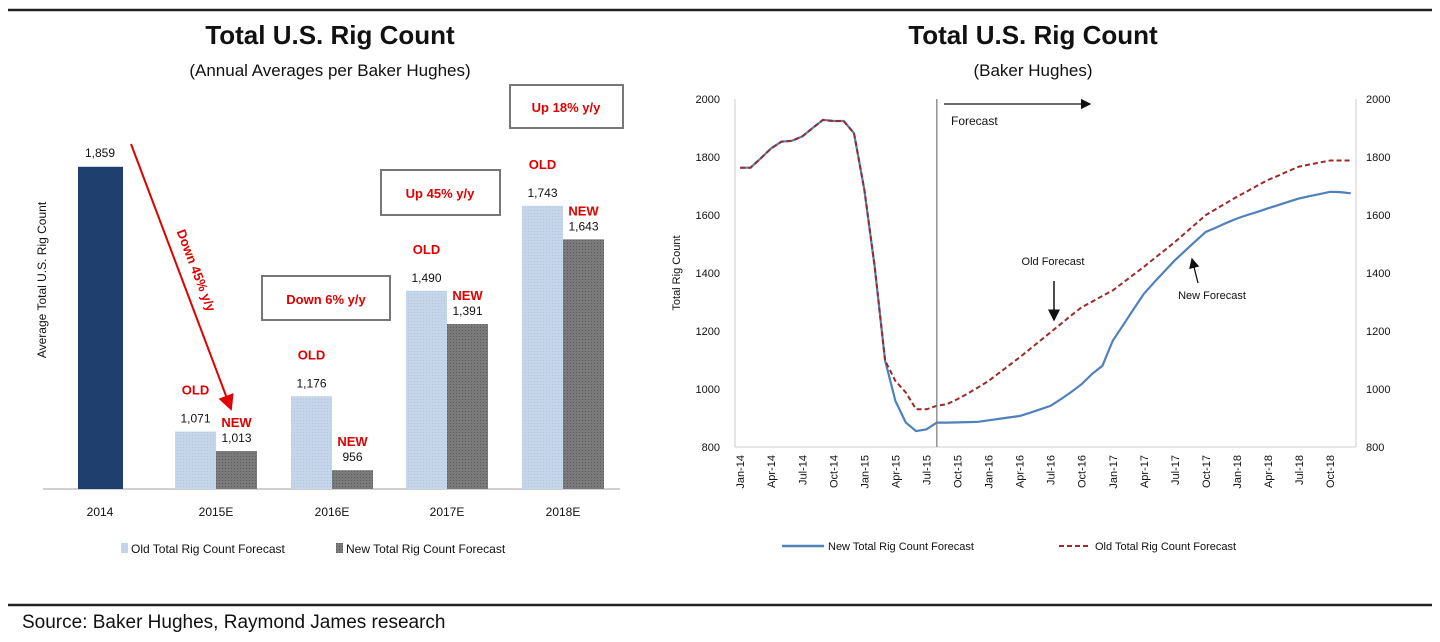 Image resolution: width=1440 pixels, height=642 pixels. What do you see at coordinates (42, 279) in the screenshot?
I see `bar-chart-y-axis-label: Average Total U.S. Rig Count` at bounding box center [42, 279].